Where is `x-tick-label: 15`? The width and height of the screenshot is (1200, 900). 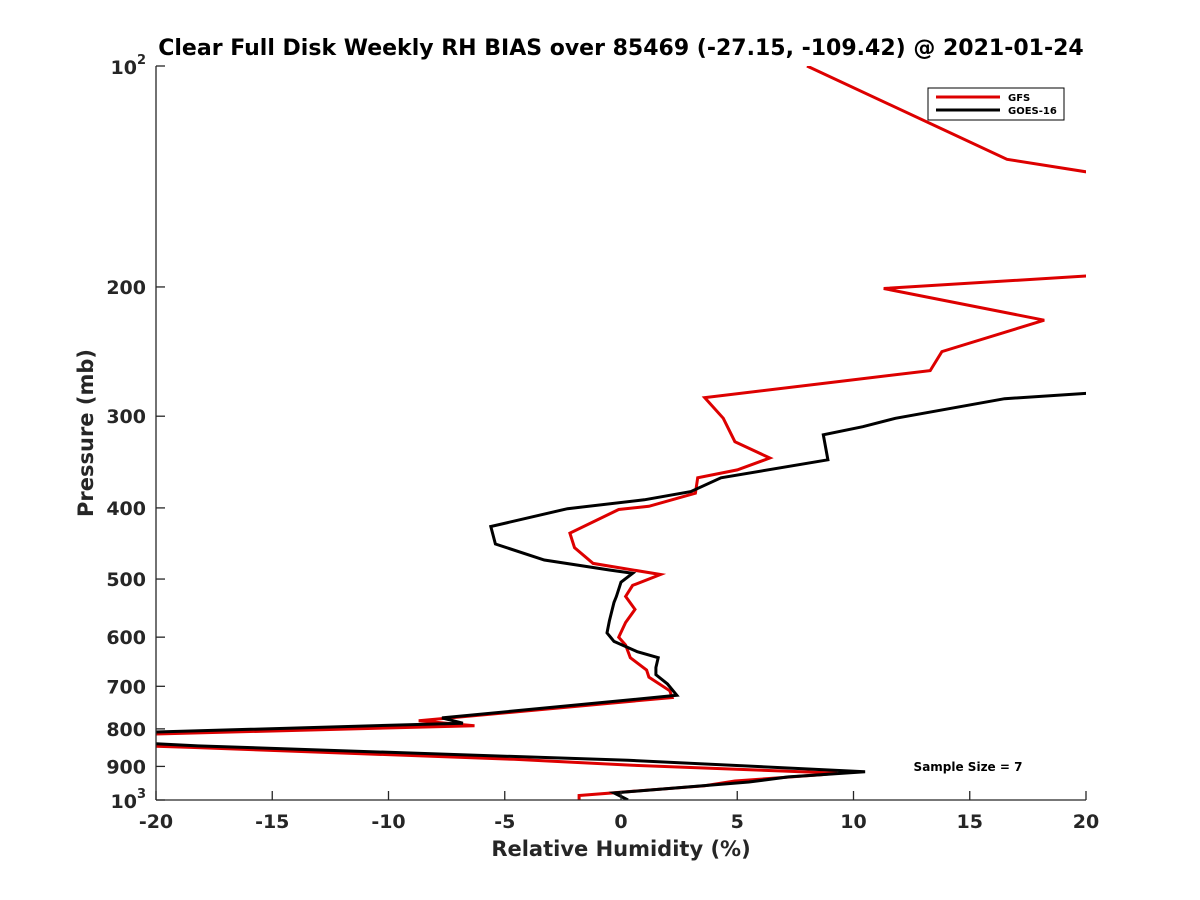 x-tick-label: 15 is located at coordinates (970, 822).